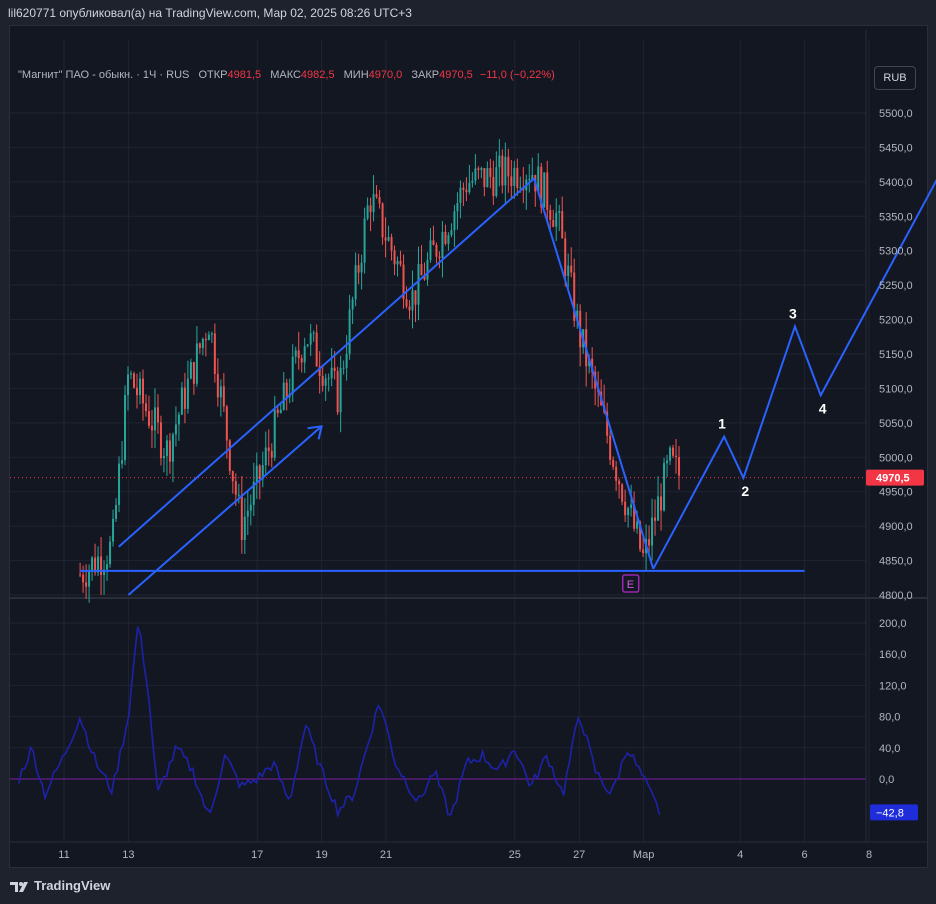 The image size is (936, 904). Describe the element at coordinates (285, 75) in the screenshot. I see `high-label: МАКС` at that location.